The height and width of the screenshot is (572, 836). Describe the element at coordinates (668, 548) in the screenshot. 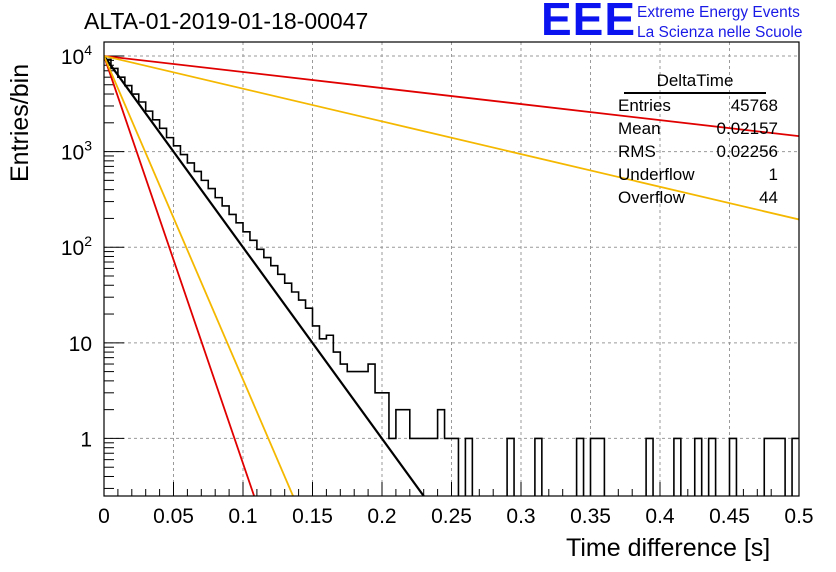

I see `x-axis-label: Time difference [s]` at that location.